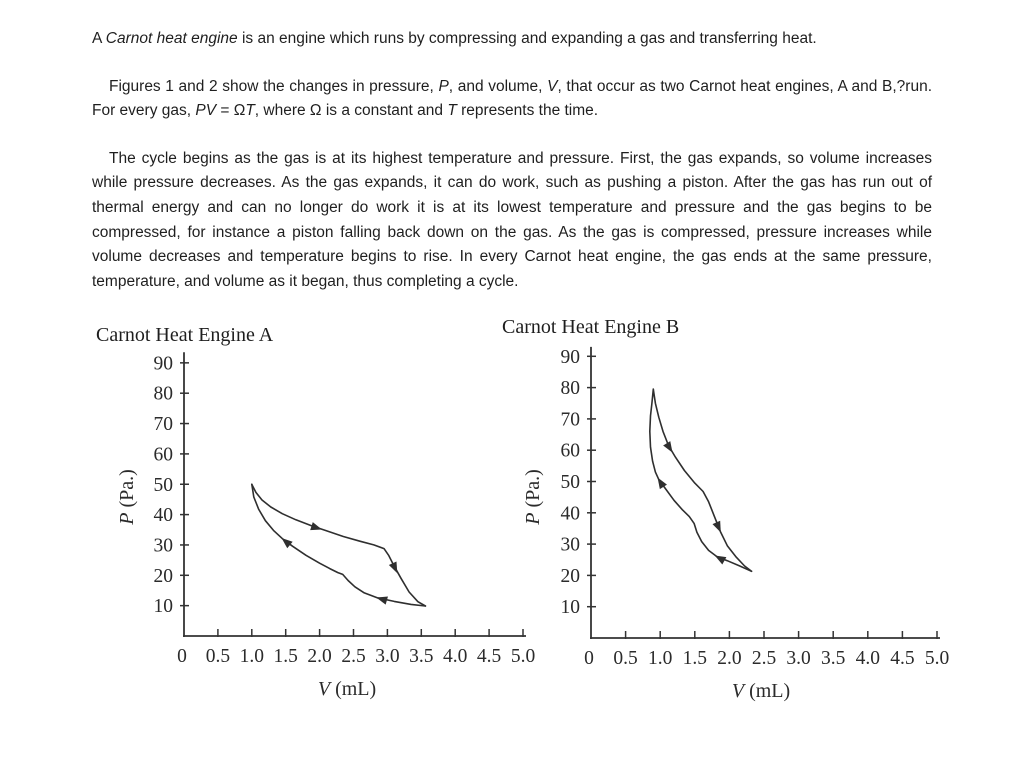 The image size is (1024, 768). I want to click on text-segment: A, so click(99, 38).